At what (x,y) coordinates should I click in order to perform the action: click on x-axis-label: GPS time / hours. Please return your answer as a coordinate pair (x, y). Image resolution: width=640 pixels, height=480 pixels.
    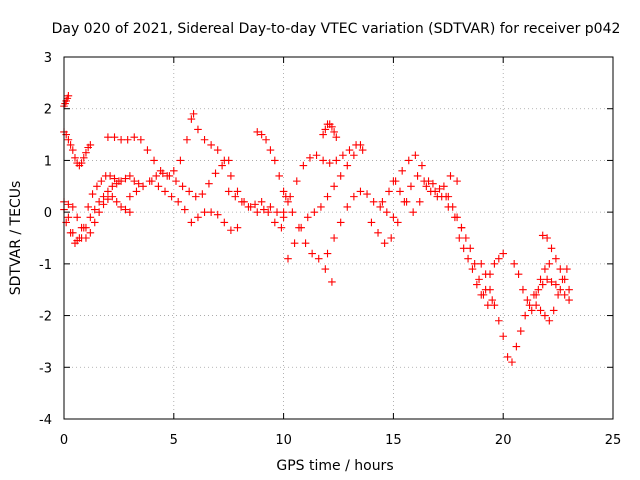
    Looking at the image, I should click on (334, 466).